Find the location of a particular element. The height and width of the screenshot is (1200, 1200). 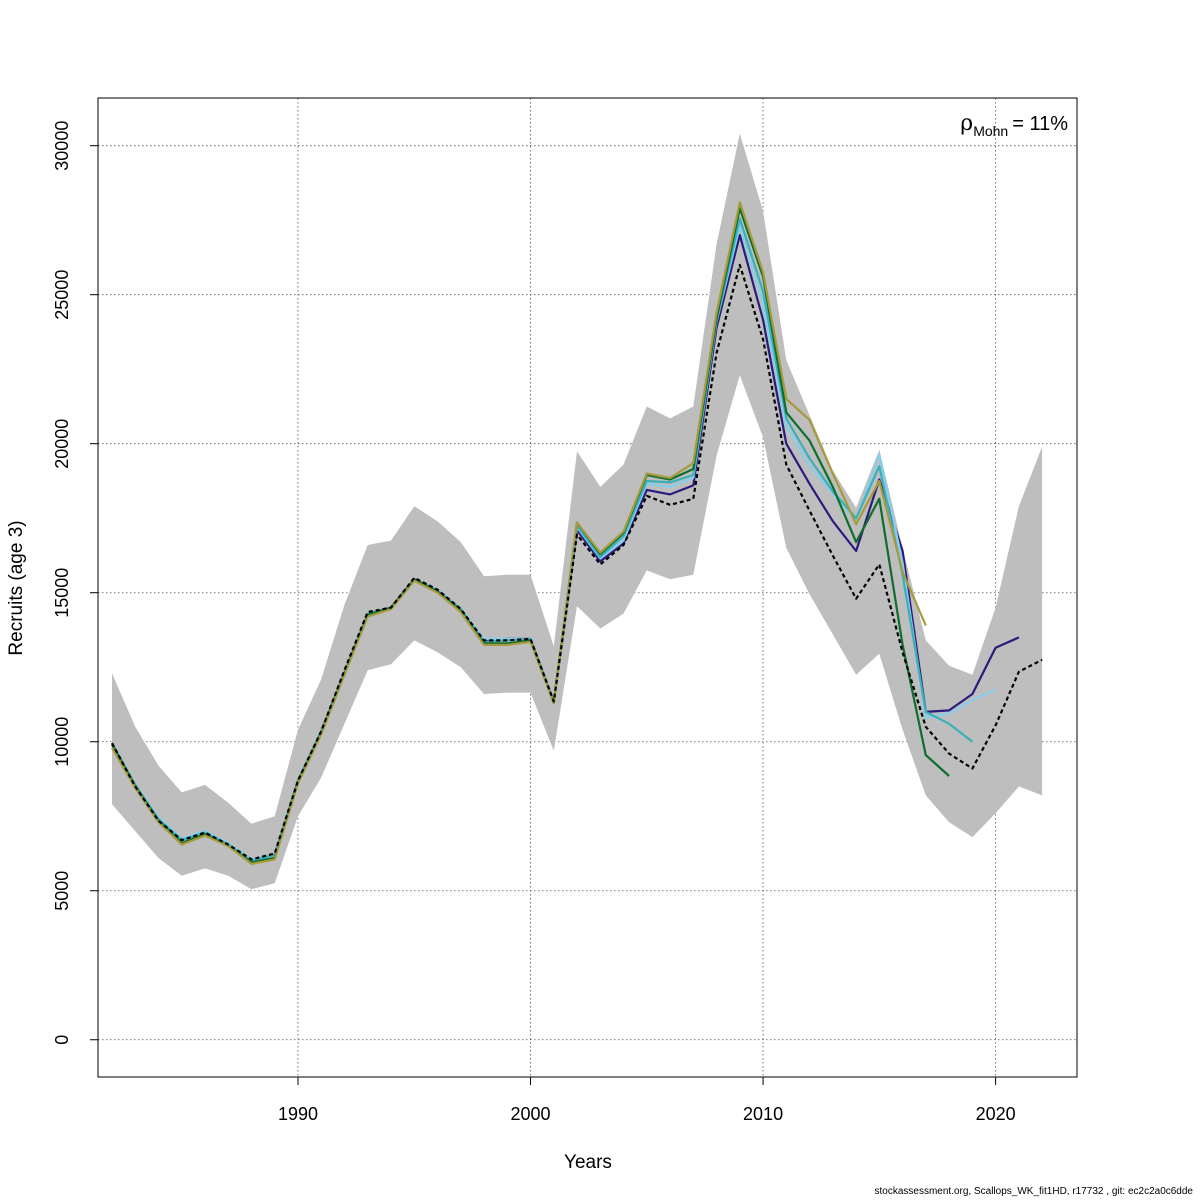

x-axis: 1990 2000 2010 2020 is located at coordinates (647, 1100).